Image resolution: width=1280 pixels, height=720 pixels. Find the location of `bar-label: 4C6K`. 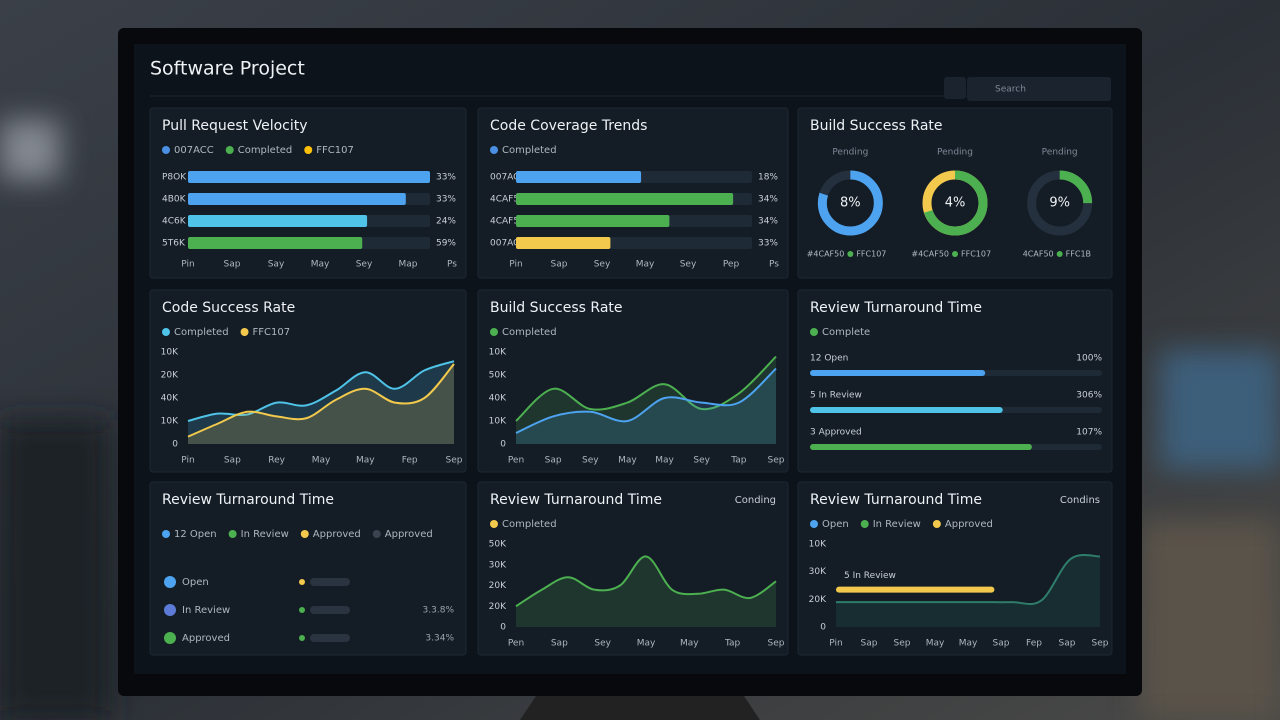

bar-label: 4C6K is located at coordinates (174, 222).